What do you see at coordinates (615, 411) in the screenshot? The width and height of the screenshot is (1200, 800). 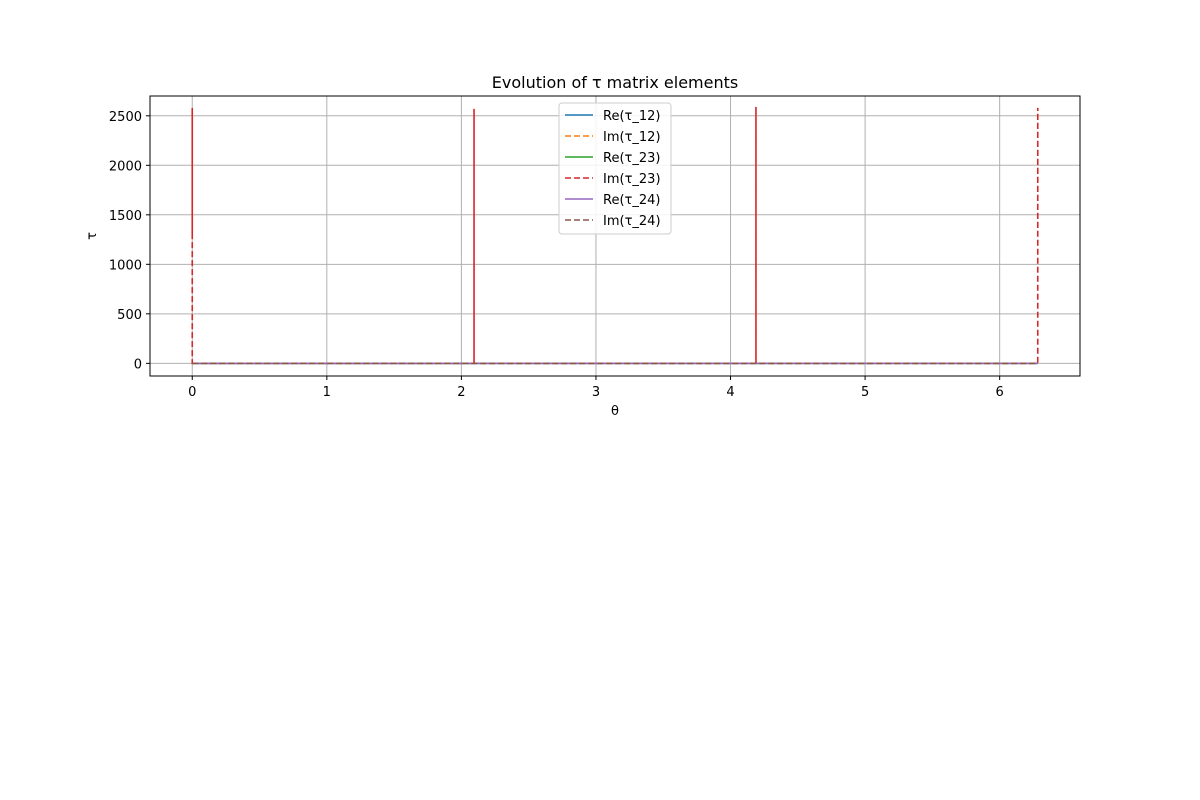 I see `x-axis-label: θ` at bounding box center [615, 411].